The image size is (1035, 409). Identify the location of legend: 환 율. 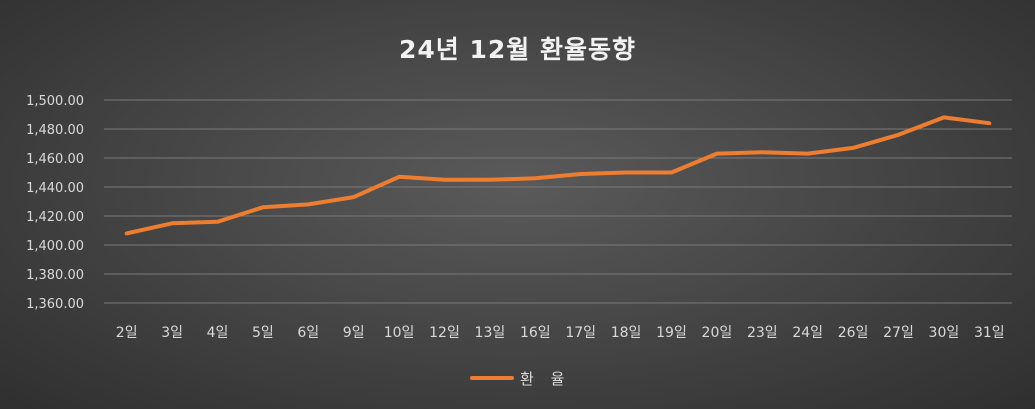
(520, 378).